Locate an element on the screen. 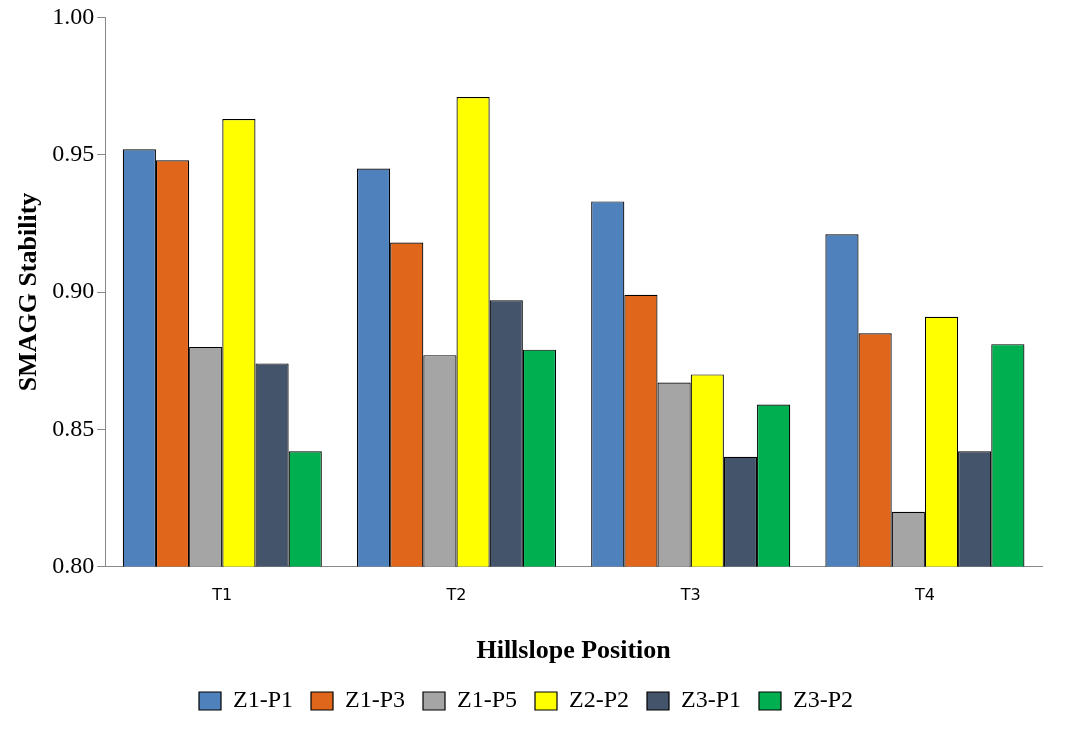 The height and width of the screenshot is (733, 1072). y-axis-title: SMAGG Stability is located at coordinates (28, 292).